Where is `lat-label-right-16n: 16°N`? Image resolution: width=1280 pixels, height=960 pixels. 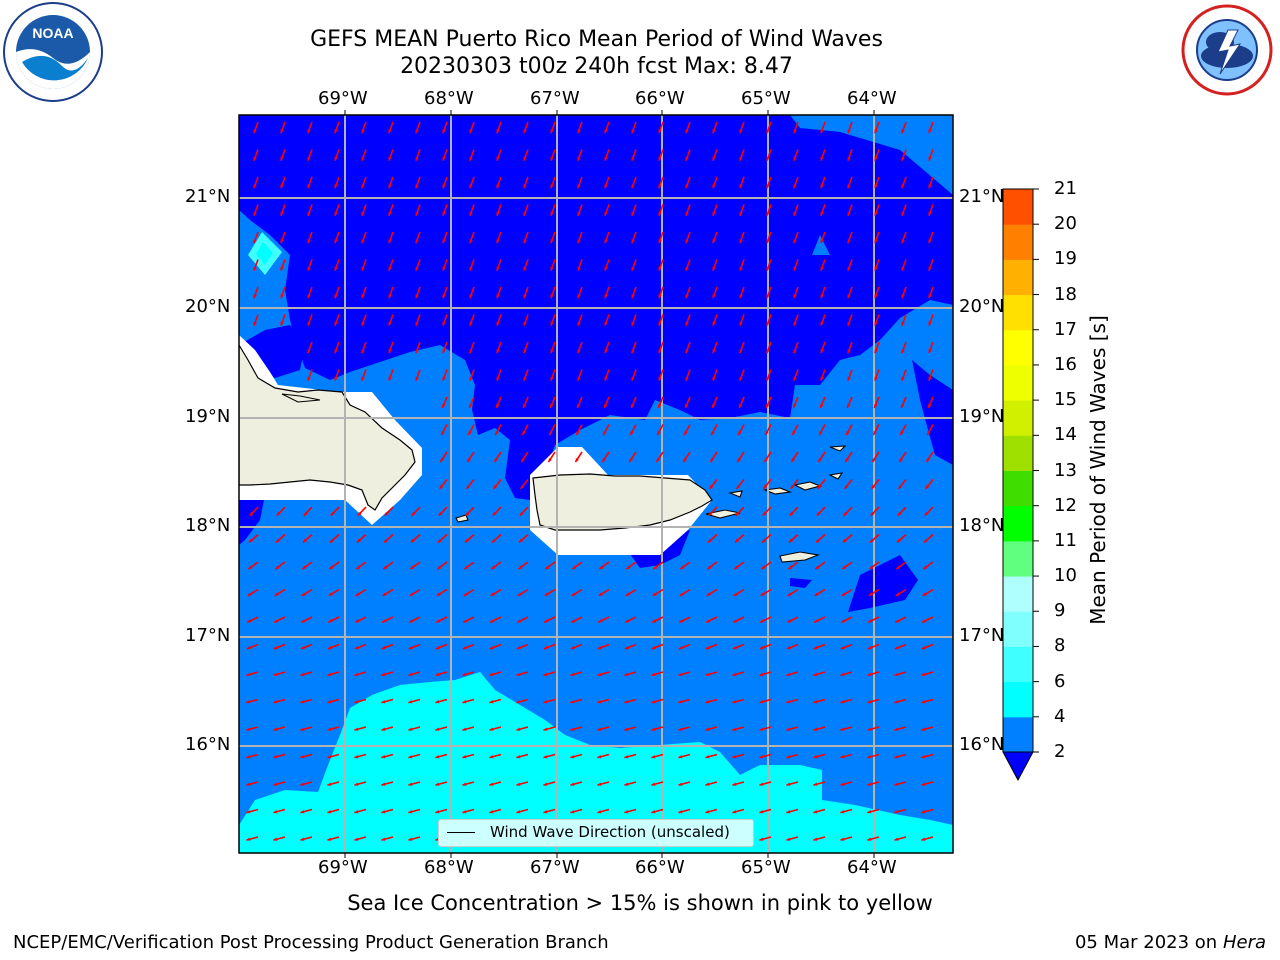 lat-label-right-16n: 16°N is located at coordinates (982, 744).